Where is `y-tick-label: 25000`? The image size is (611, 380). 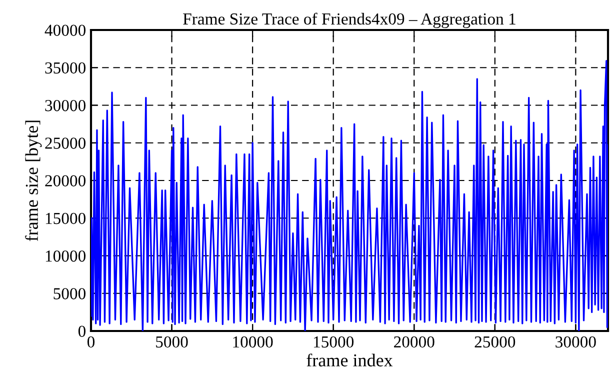 y-tick-label: 25000 is located at coordinates (65, 143).